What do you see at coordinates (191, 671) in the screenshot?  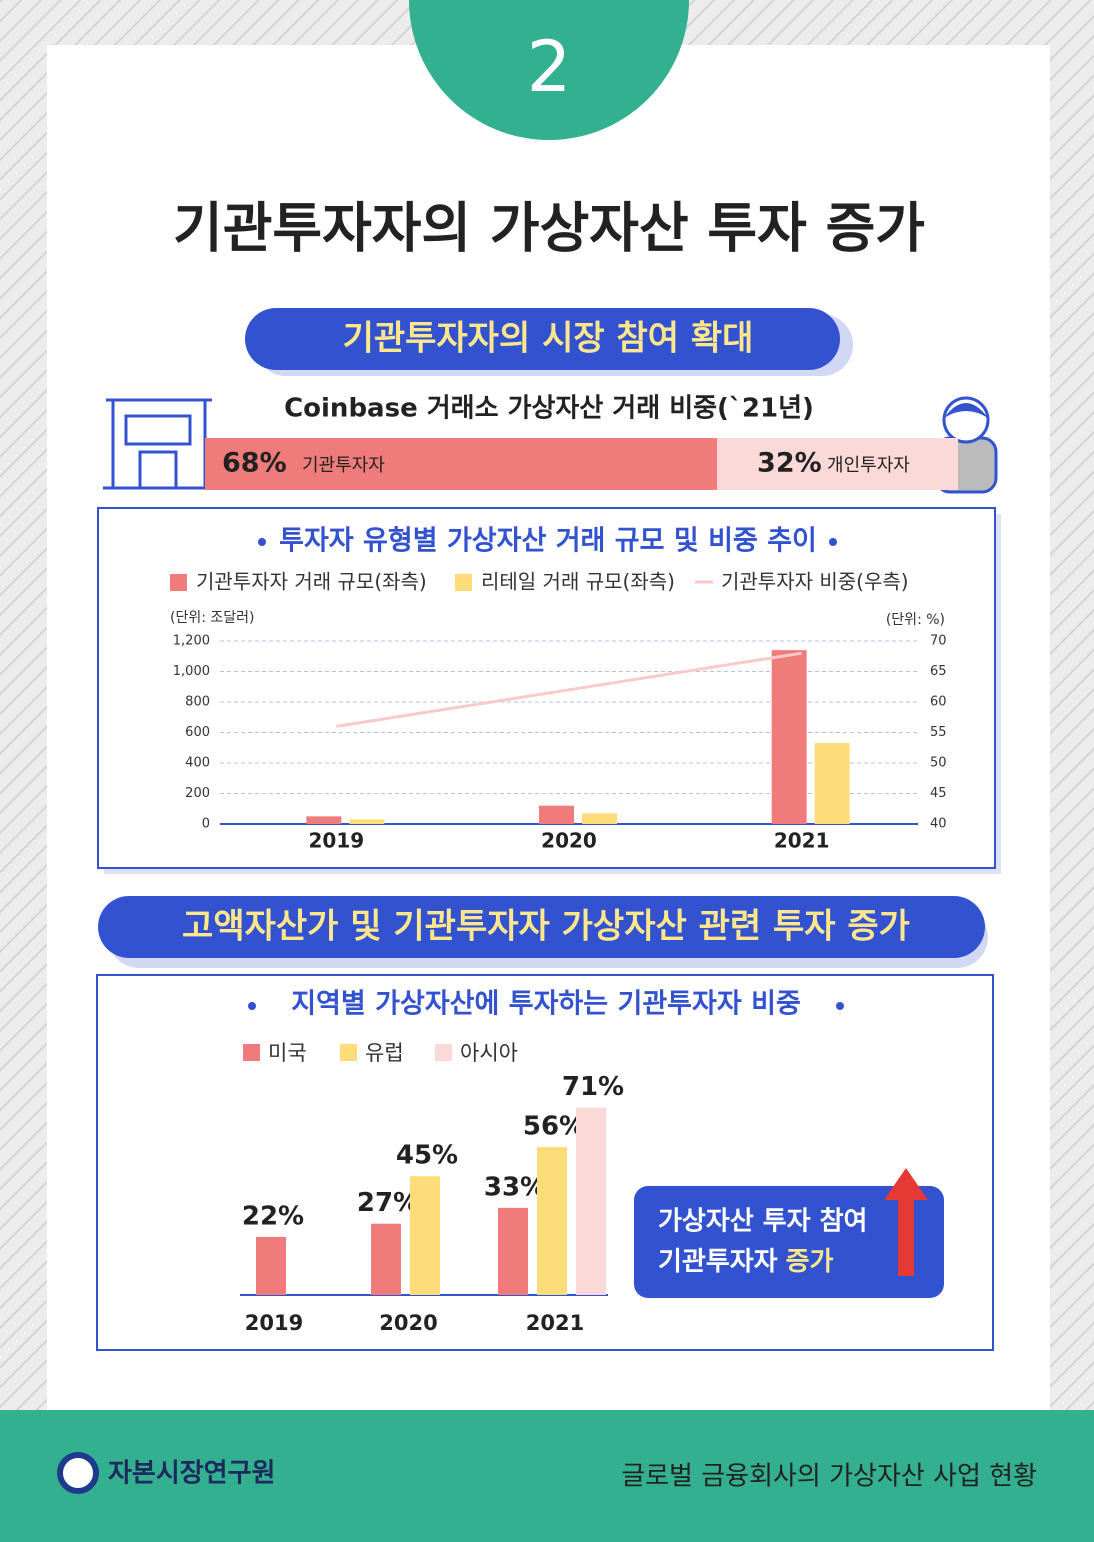 I see `y-tick-label: 1,000` at bounding box center [191, 671].